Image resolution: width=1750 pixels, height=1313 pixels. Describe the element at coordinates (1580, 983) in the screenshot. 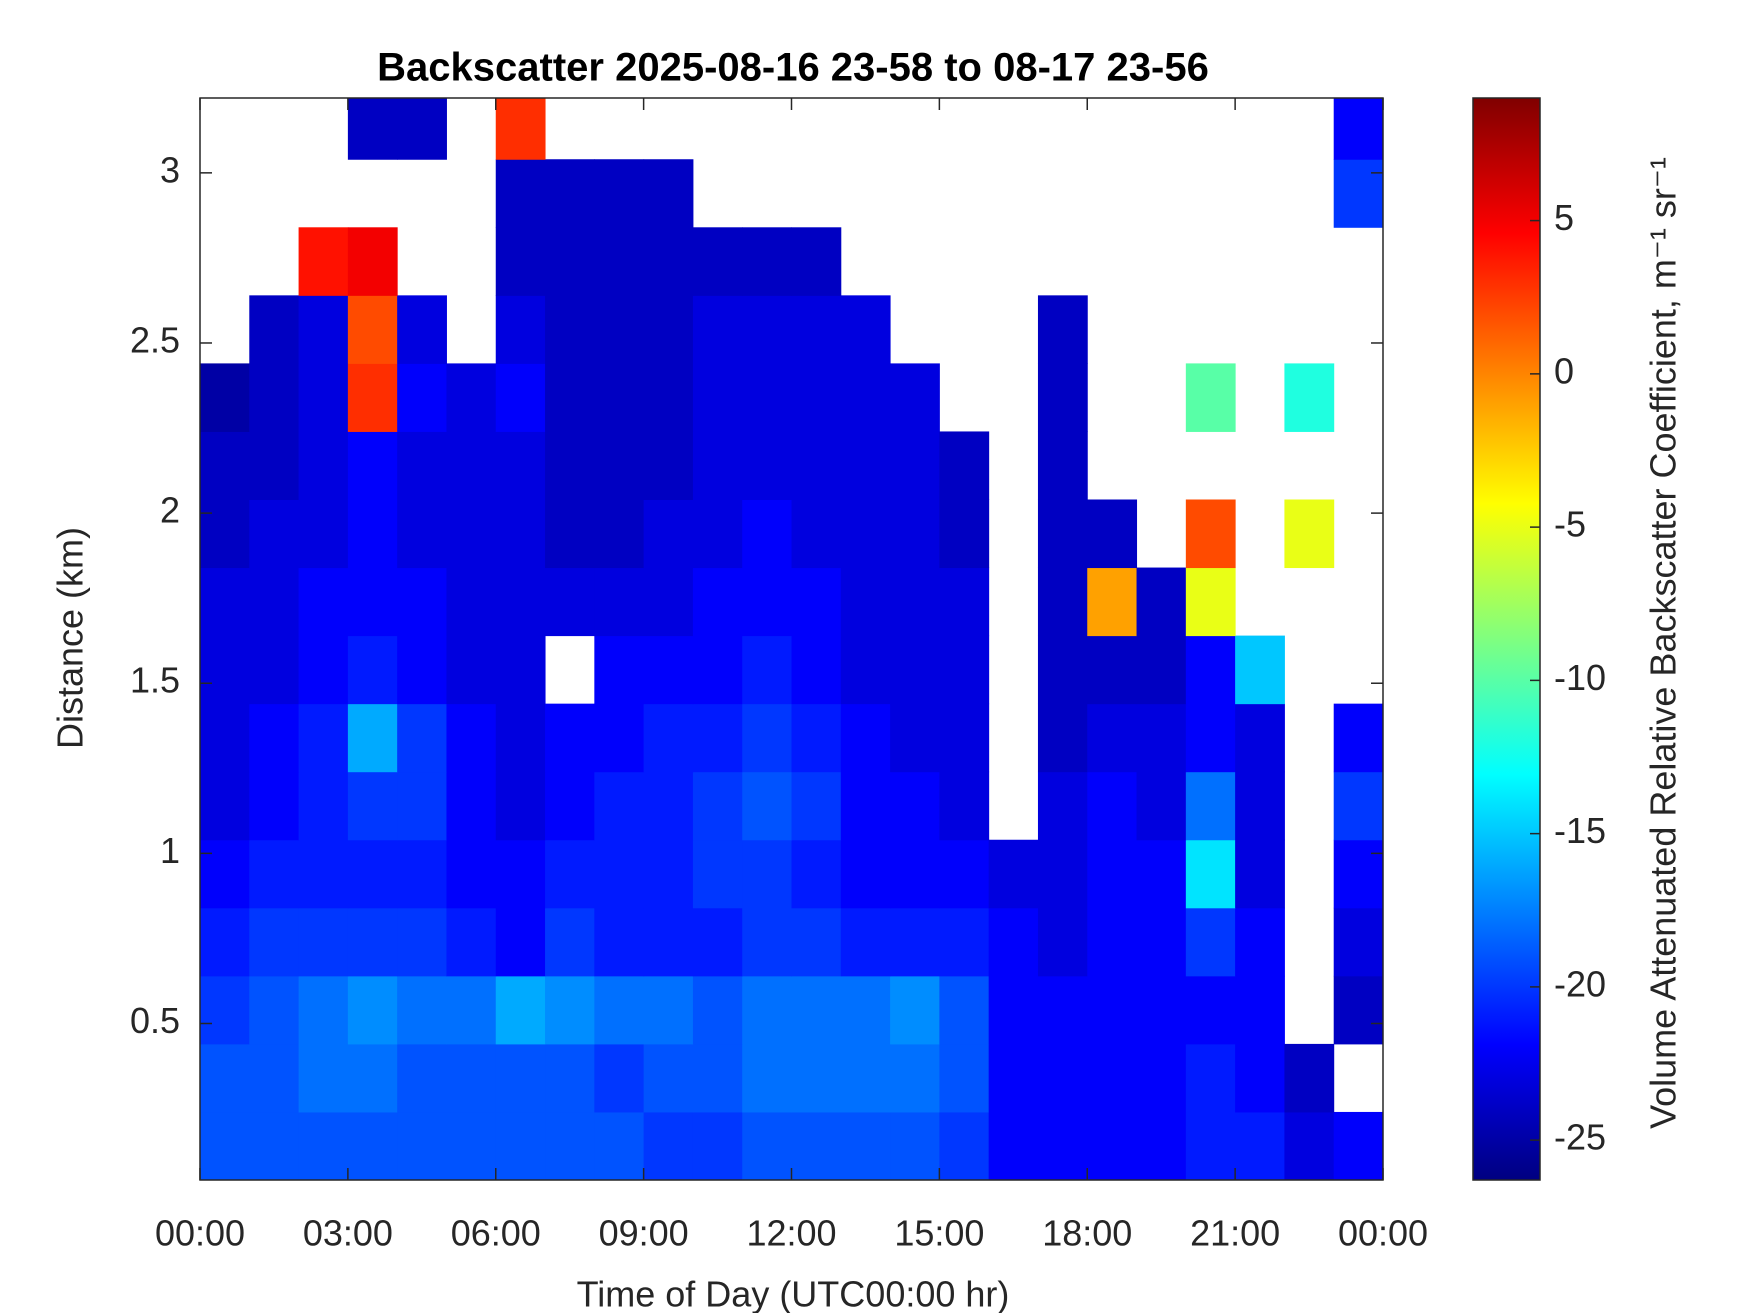

I see `colorbar-tick-label: -20` at that location.